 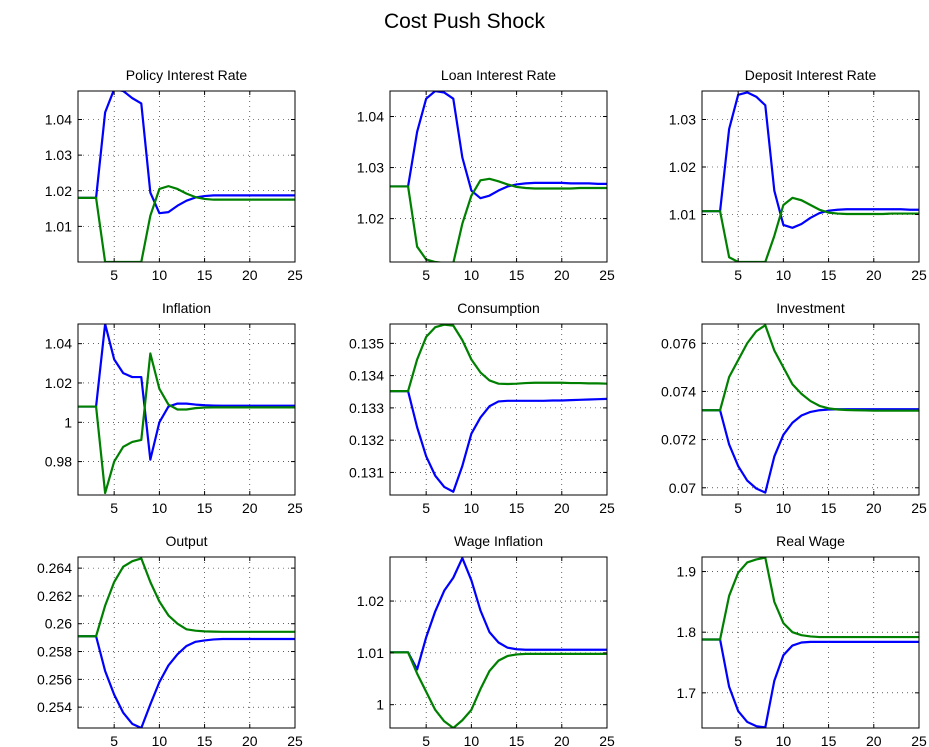 What do you see at coordinates (366, 472) in the screenshot?
I see `y-tick-label: 0.131` at bounding box center [366, 472].